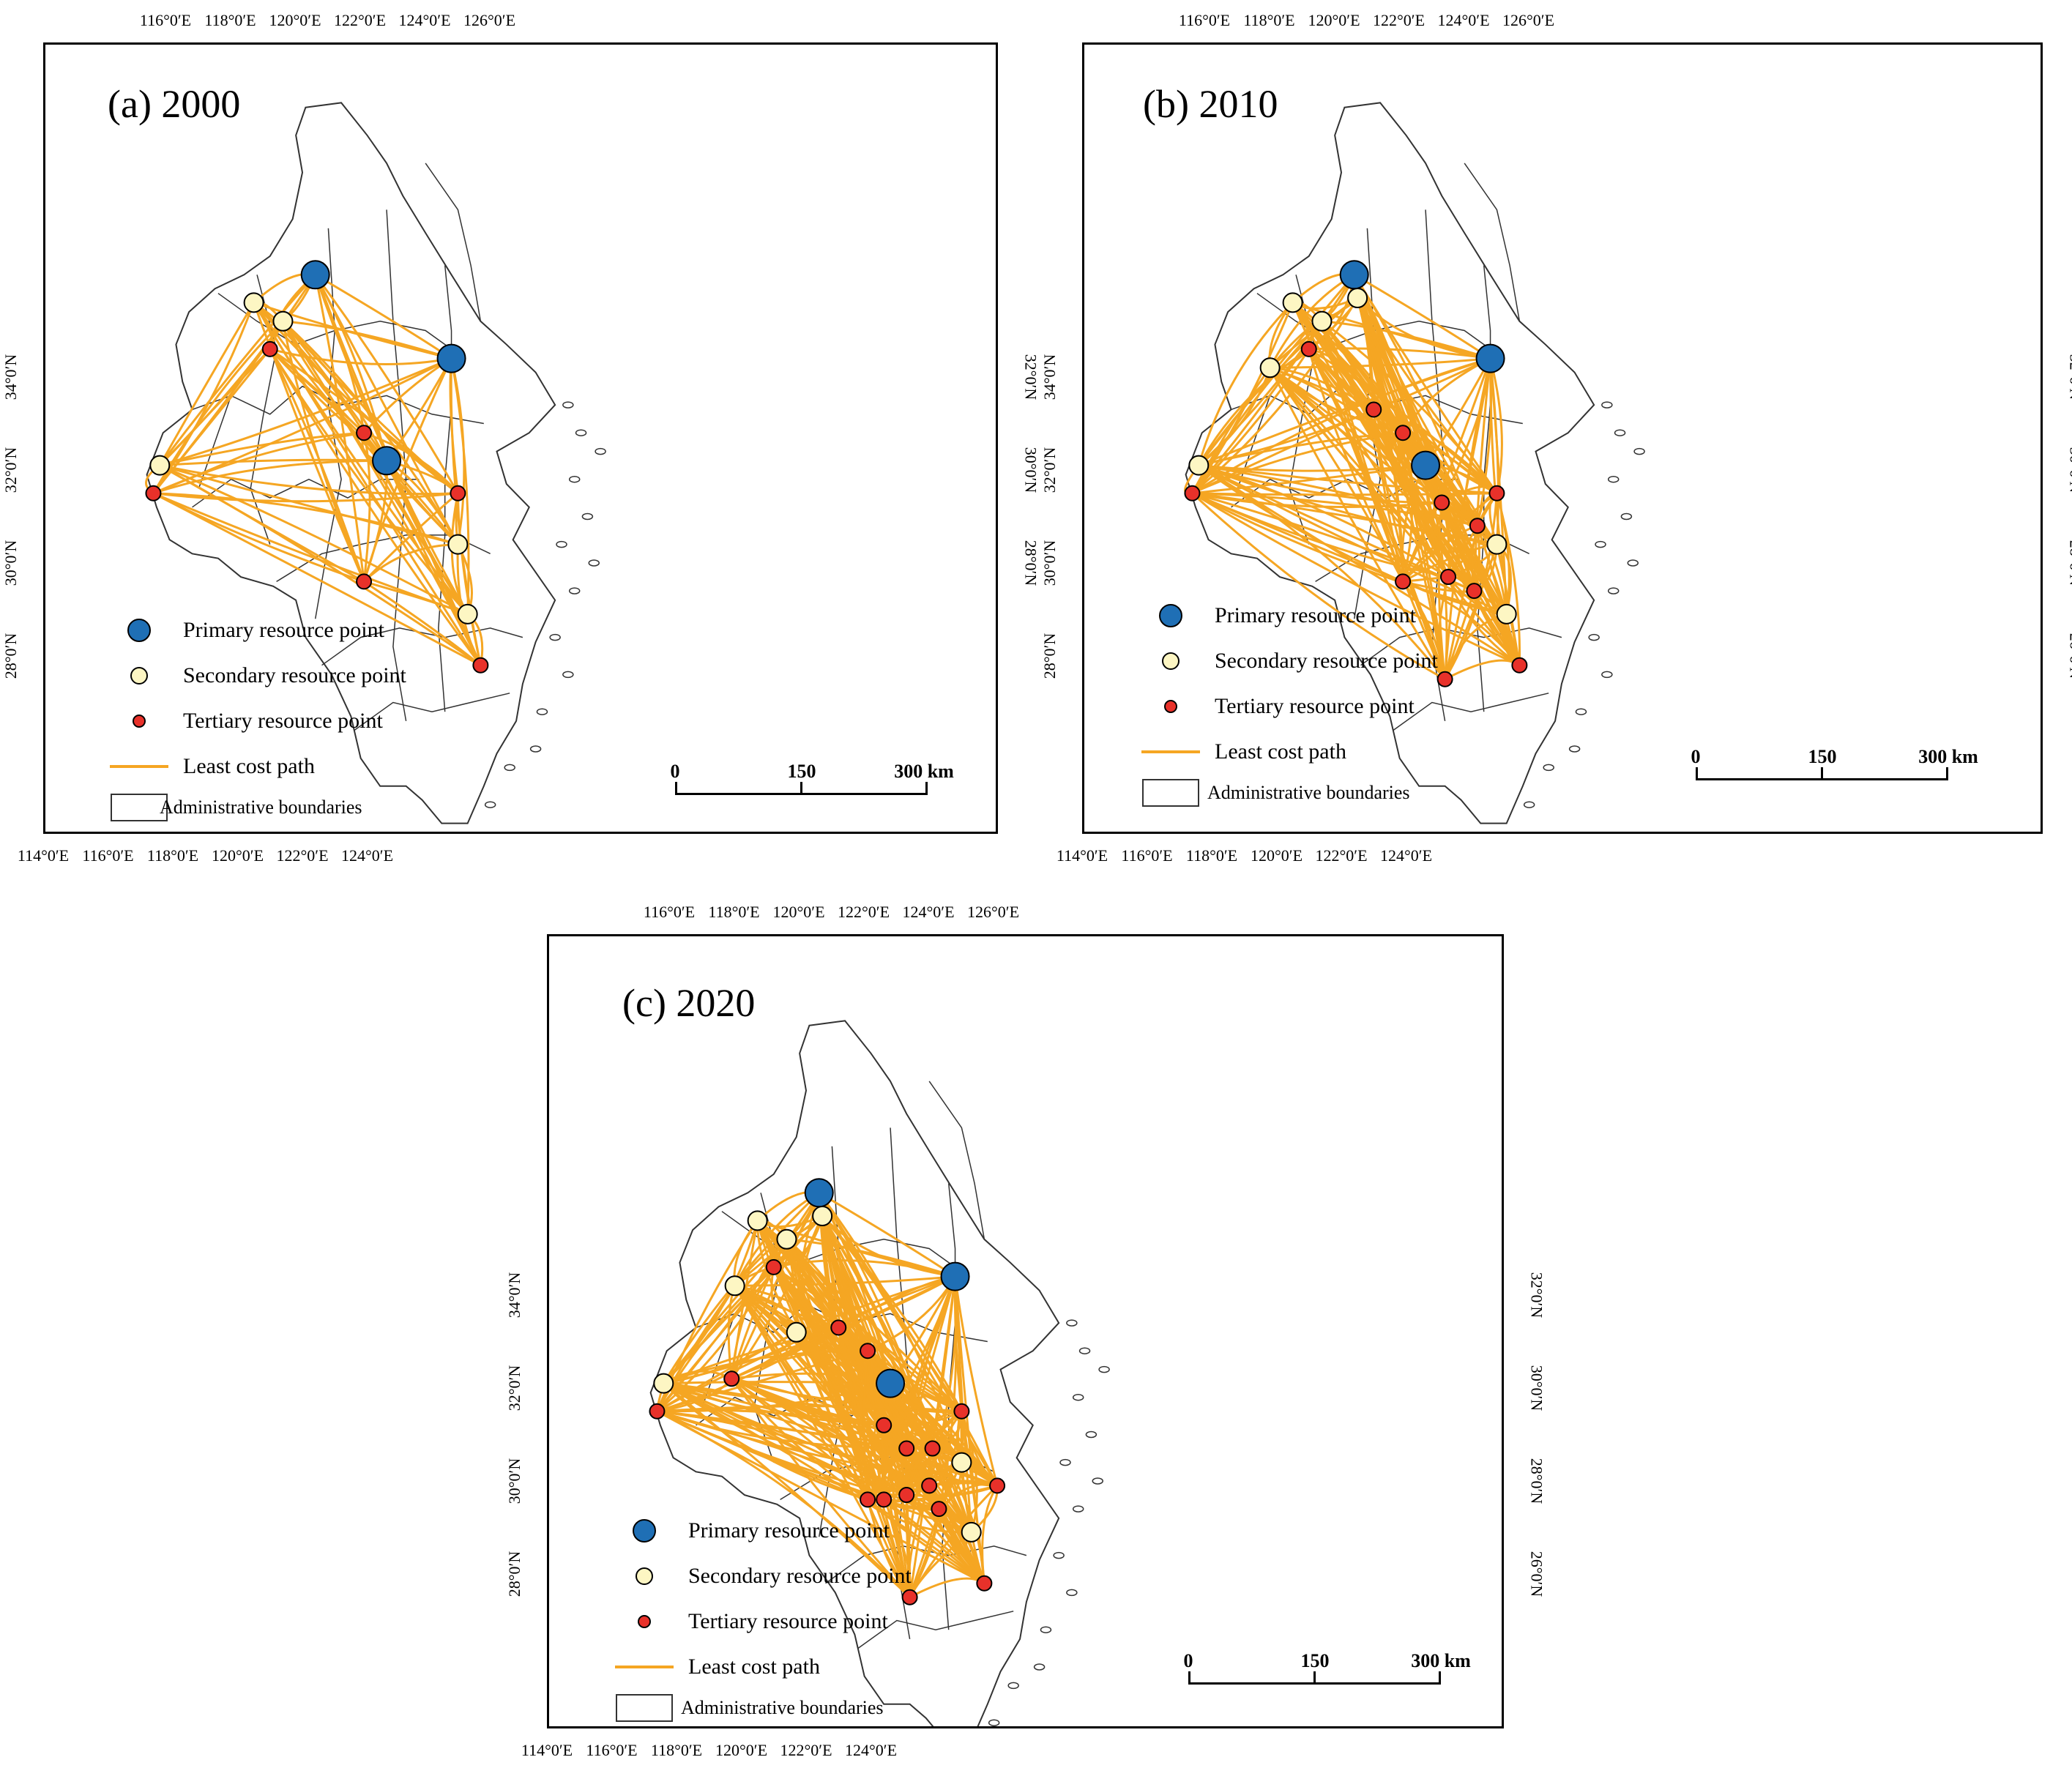 The image size is (2072, 1768). I want to click on scale-label-zero: 0, so click(675, 772).